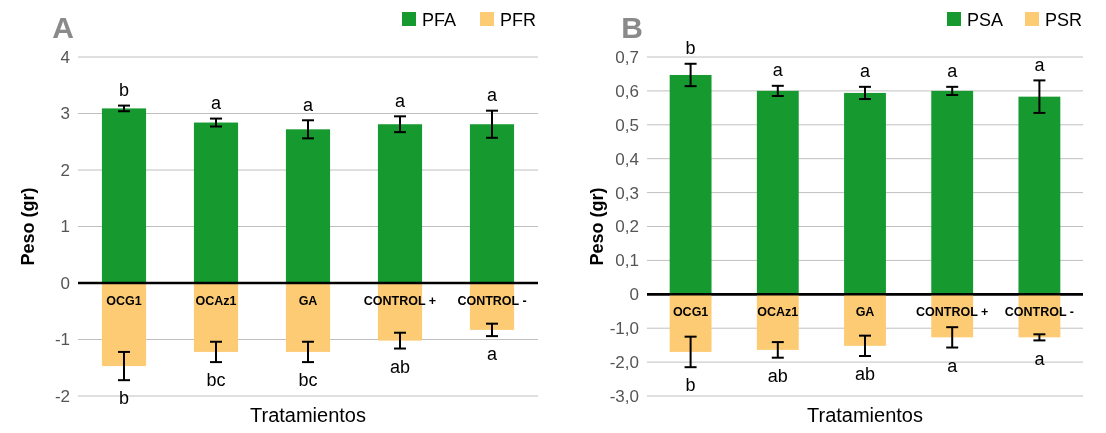  I want to click on y-tick-label: -2, so click(62, 396).